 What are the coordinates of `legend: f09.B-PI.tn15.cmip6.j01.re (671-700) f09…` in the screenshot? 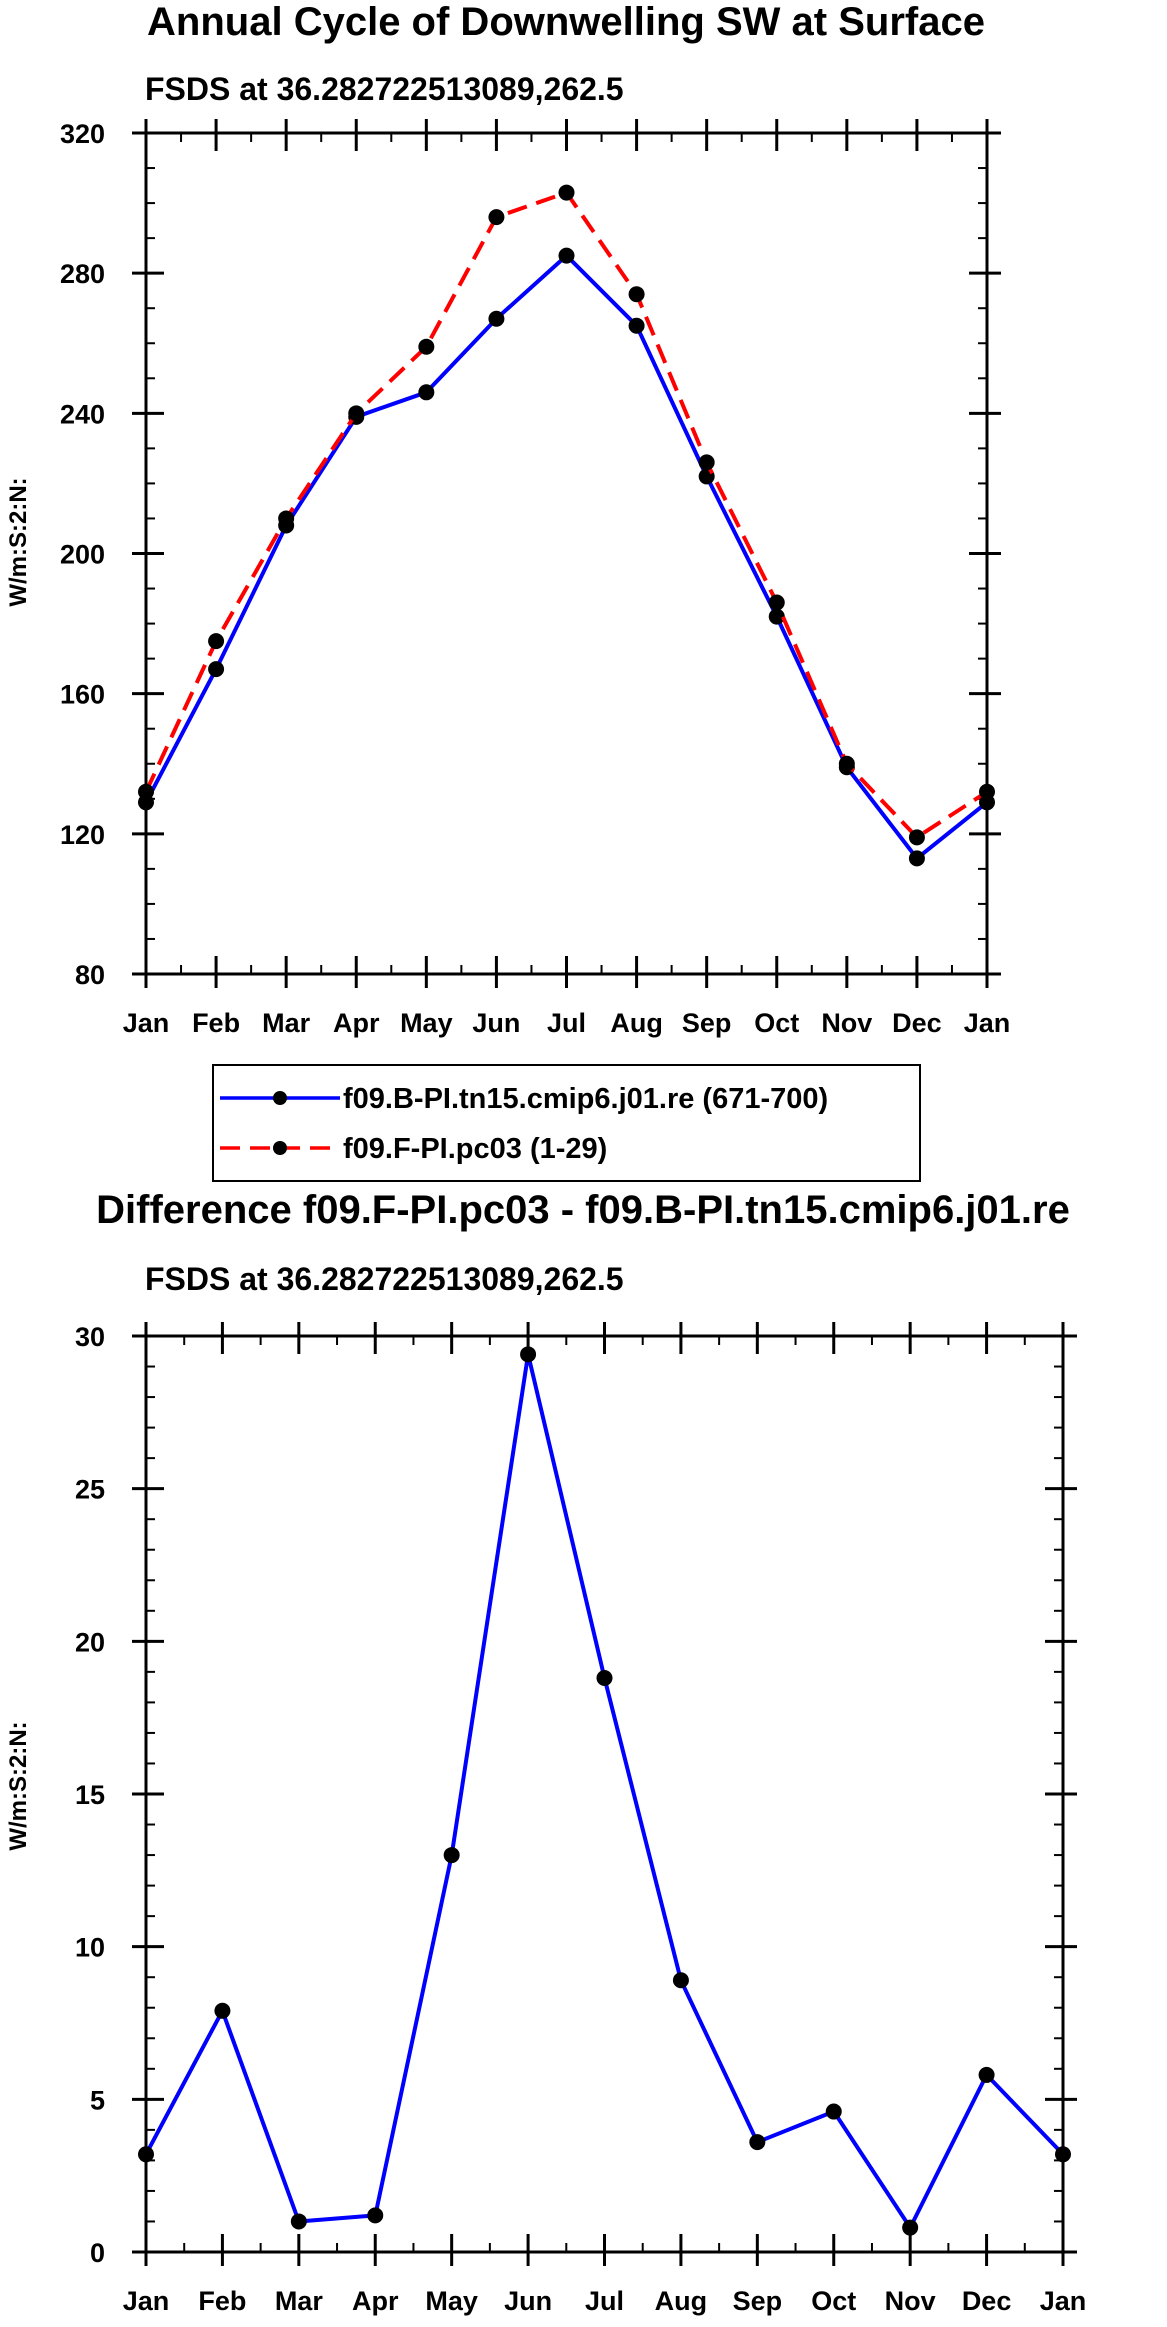 It's located at (566, 1123).